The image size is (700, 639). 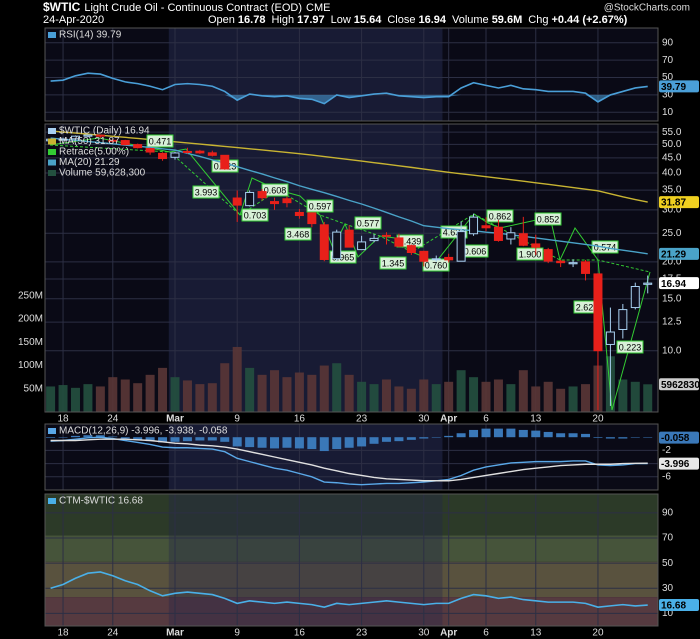 What do you see at coordinates (90, 35) in the screenshot?
I see `legend-label: RSI(14) 39.79` at bounding box center [90, 35].